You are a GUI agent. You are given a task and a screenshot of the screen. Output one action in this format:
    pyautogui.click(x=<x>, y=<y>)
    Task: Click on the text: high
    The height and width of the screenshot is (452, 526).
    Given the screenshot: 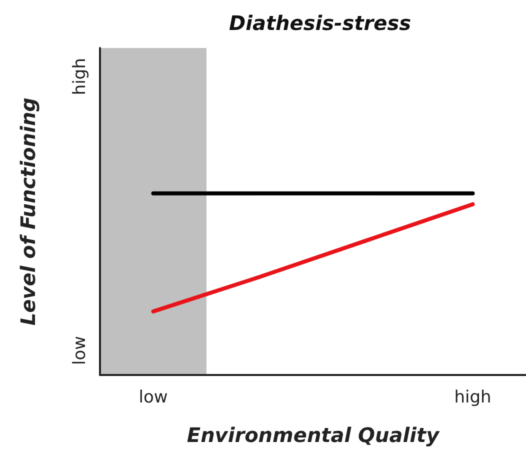 What is the action you would take?
    pyautogui.click(x=80, y=77)
    